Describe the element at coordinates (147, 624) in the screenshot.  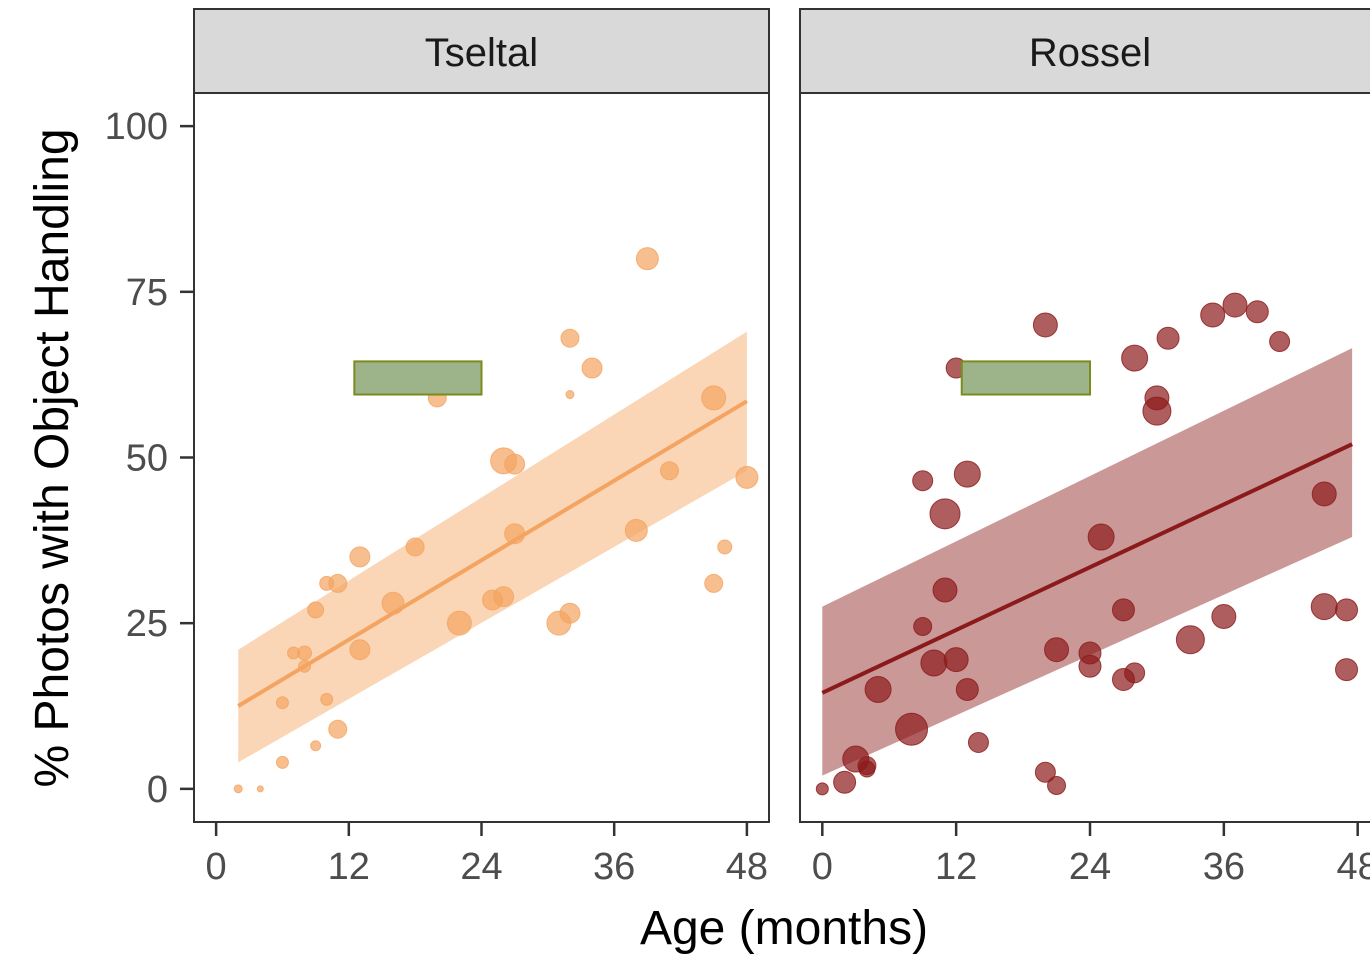
I see `y-tick-label: 25` at that location.